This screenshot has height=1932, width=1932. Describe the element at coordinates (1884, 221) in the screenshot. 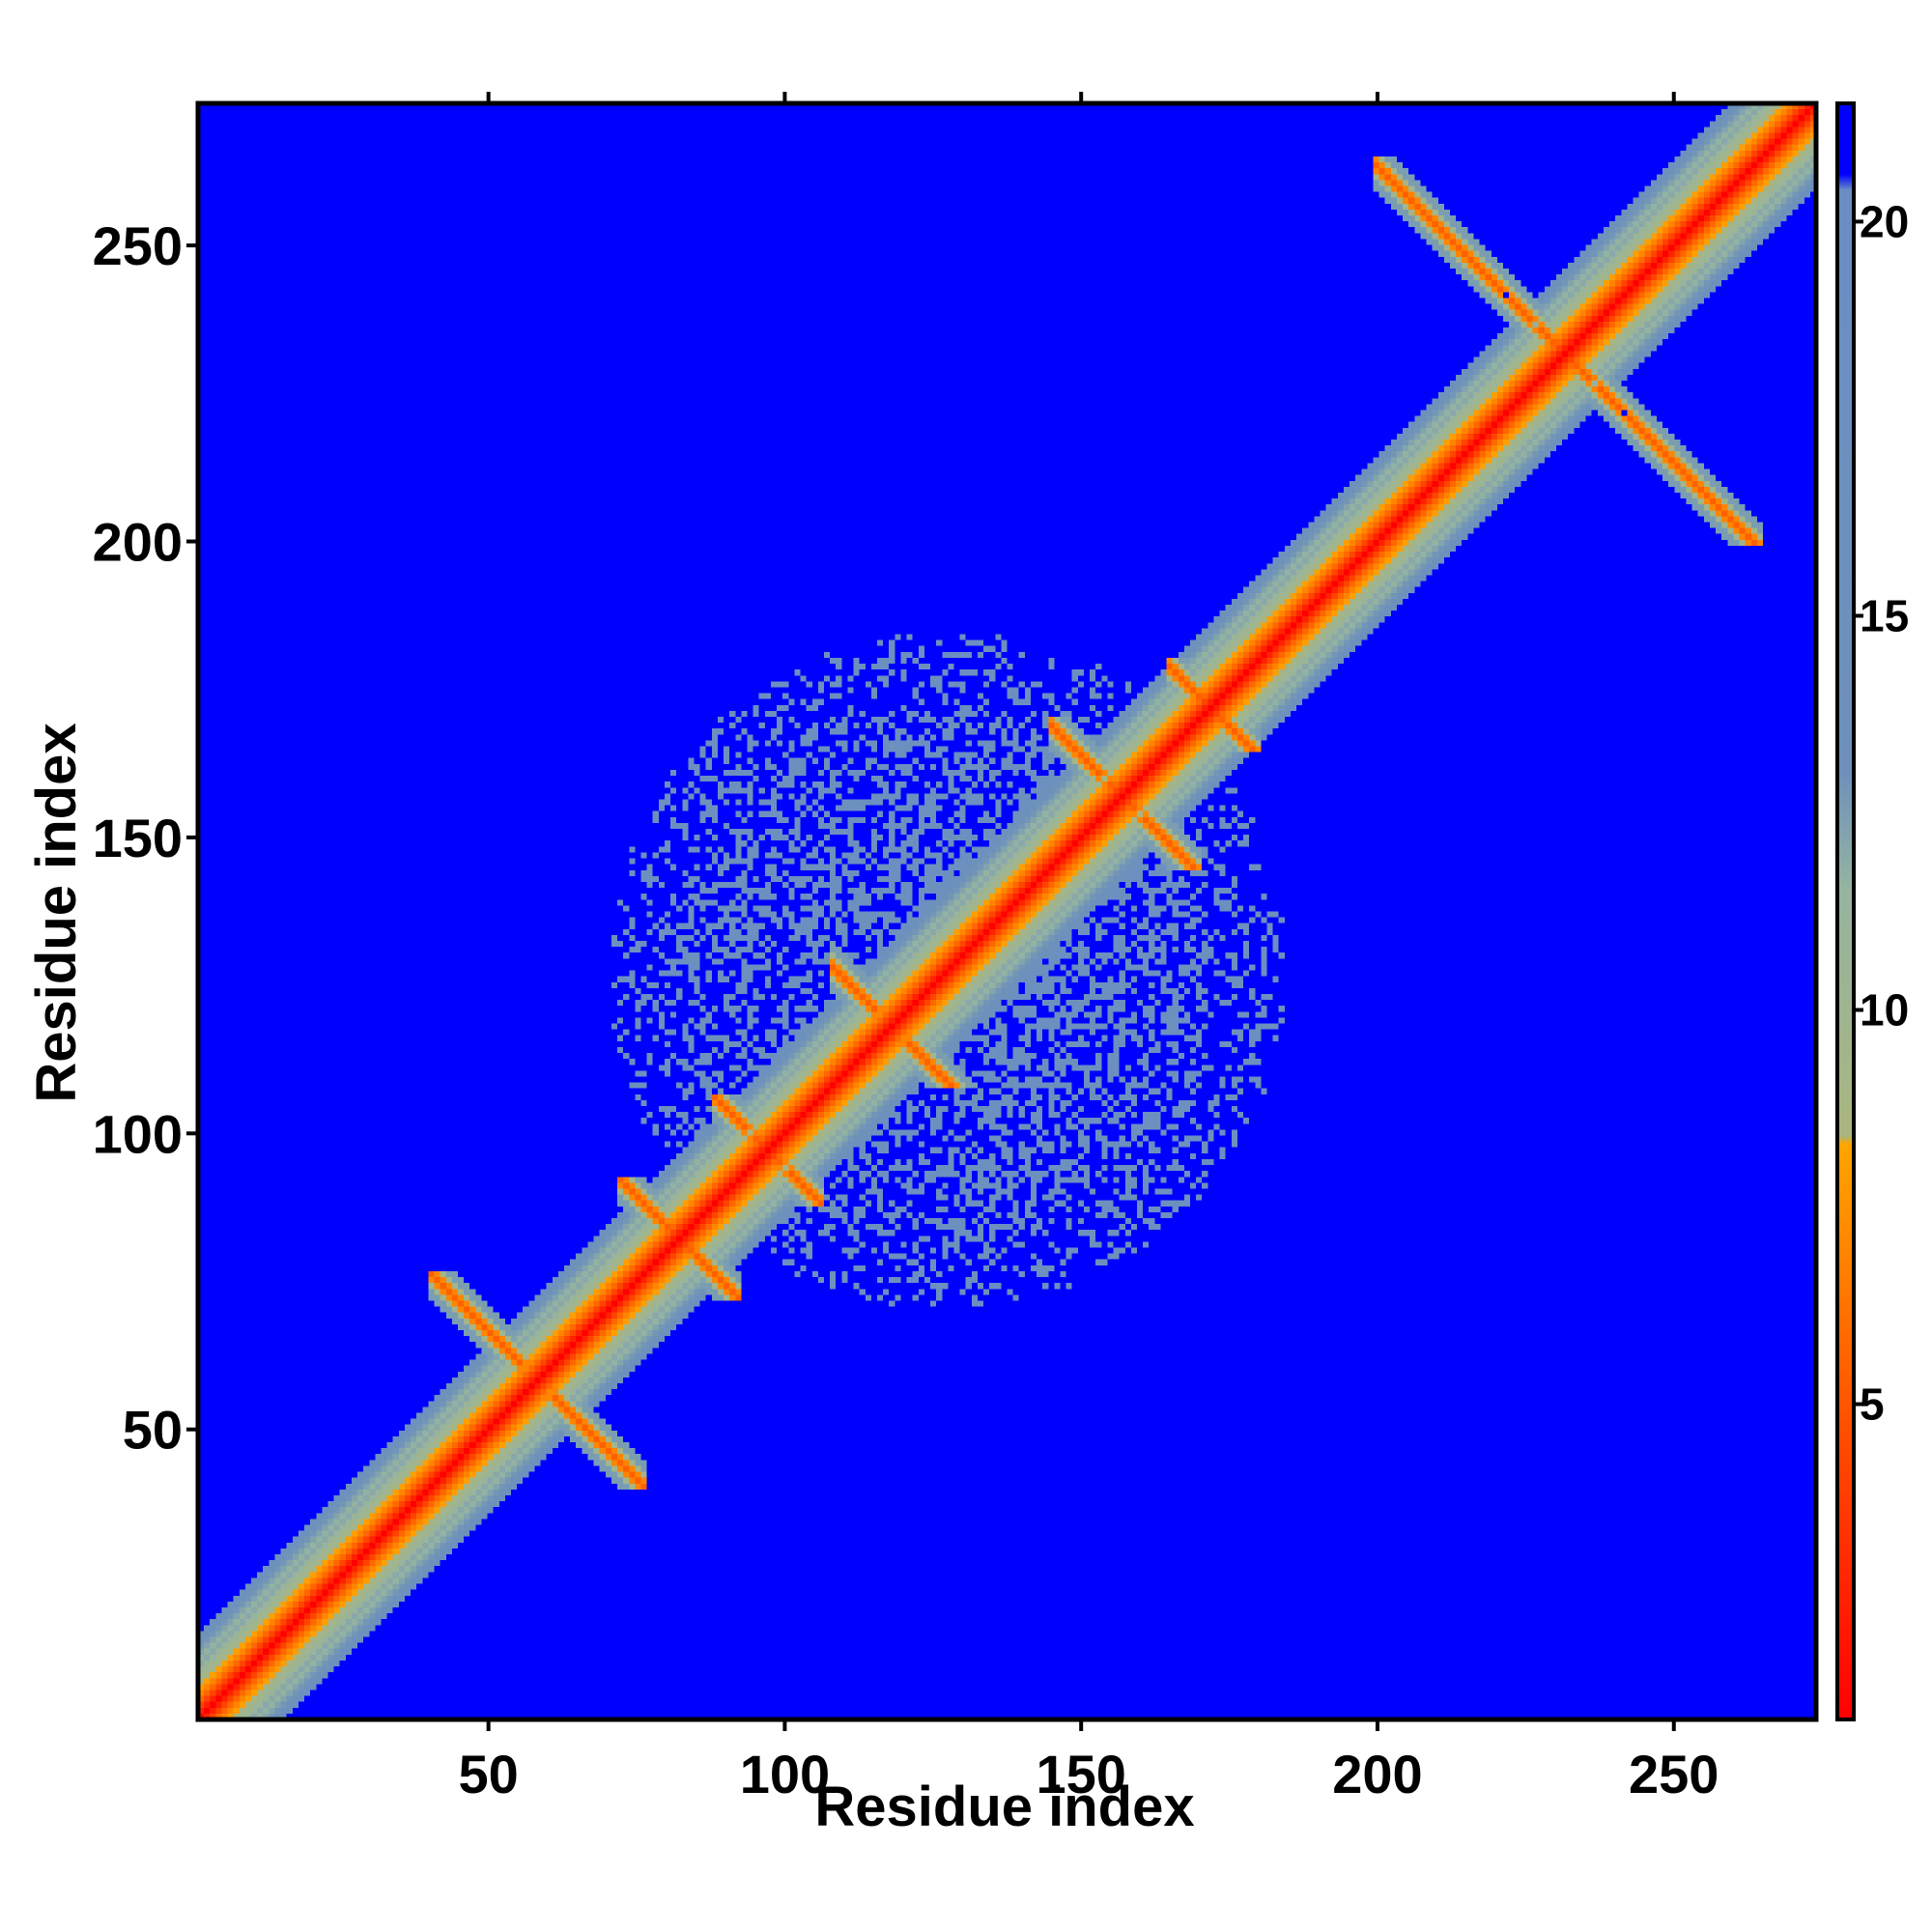

I see `colorbar-tick-label: 20` at that location.